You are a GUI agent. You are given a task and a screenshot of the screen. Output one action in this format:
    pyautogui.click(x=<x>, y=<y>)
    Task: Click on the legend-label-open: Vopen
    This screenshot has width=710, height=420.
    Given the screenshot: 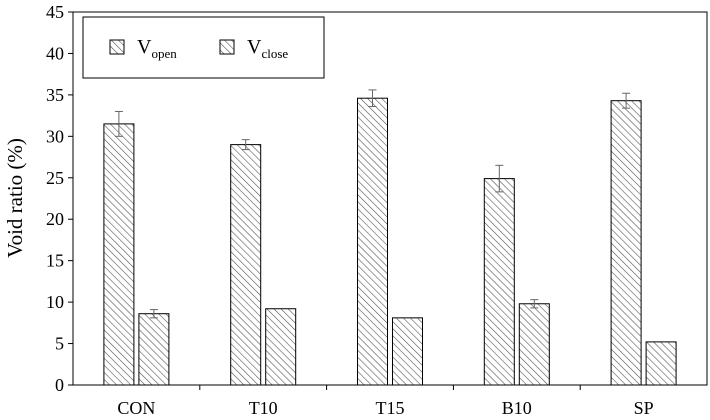 What is the action you would take?
    pyautogui.click(x=157, y=48)
    